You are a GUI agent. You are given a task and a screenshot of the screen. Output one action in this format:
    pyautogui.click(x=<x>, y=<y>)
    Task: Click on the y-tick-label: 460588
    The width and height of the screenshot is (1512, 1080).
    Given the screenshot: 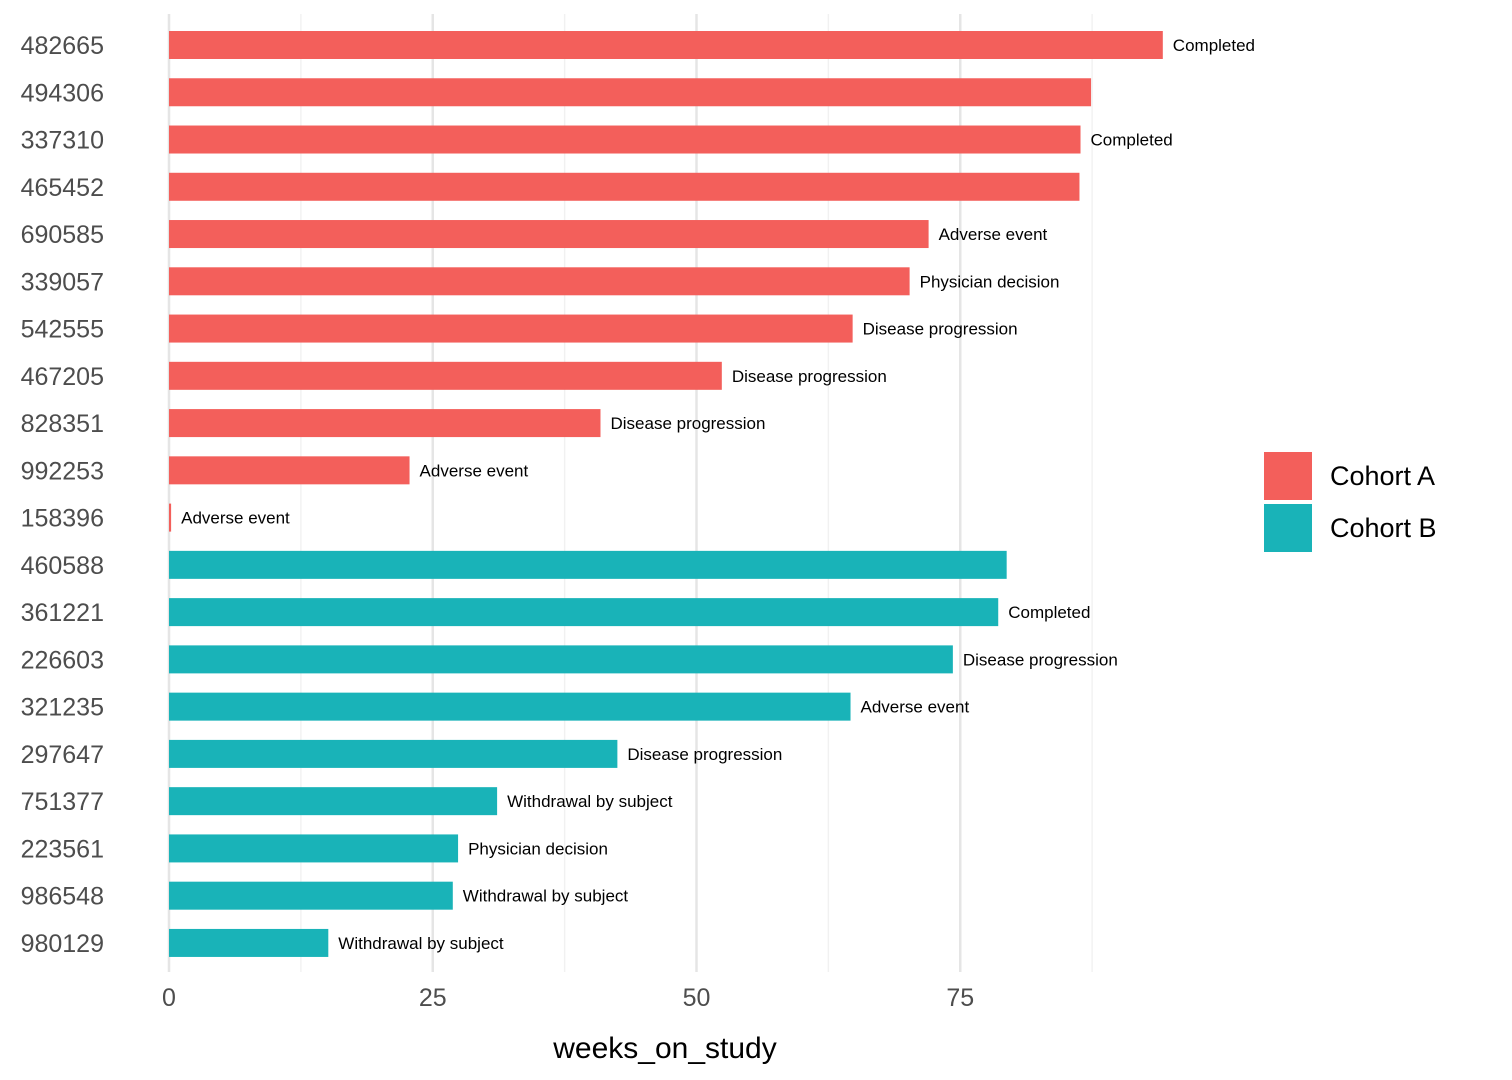 What is the action you would take?
    pyautogui.click(x=62, y=566)
    